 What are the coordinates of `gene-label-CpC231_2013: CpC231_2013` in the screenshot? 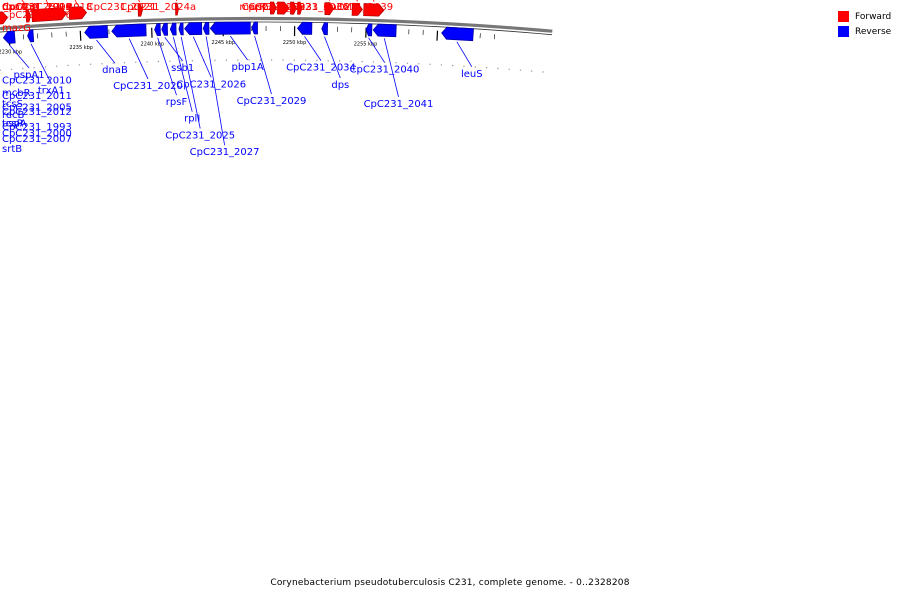 It's located at (37, 7).